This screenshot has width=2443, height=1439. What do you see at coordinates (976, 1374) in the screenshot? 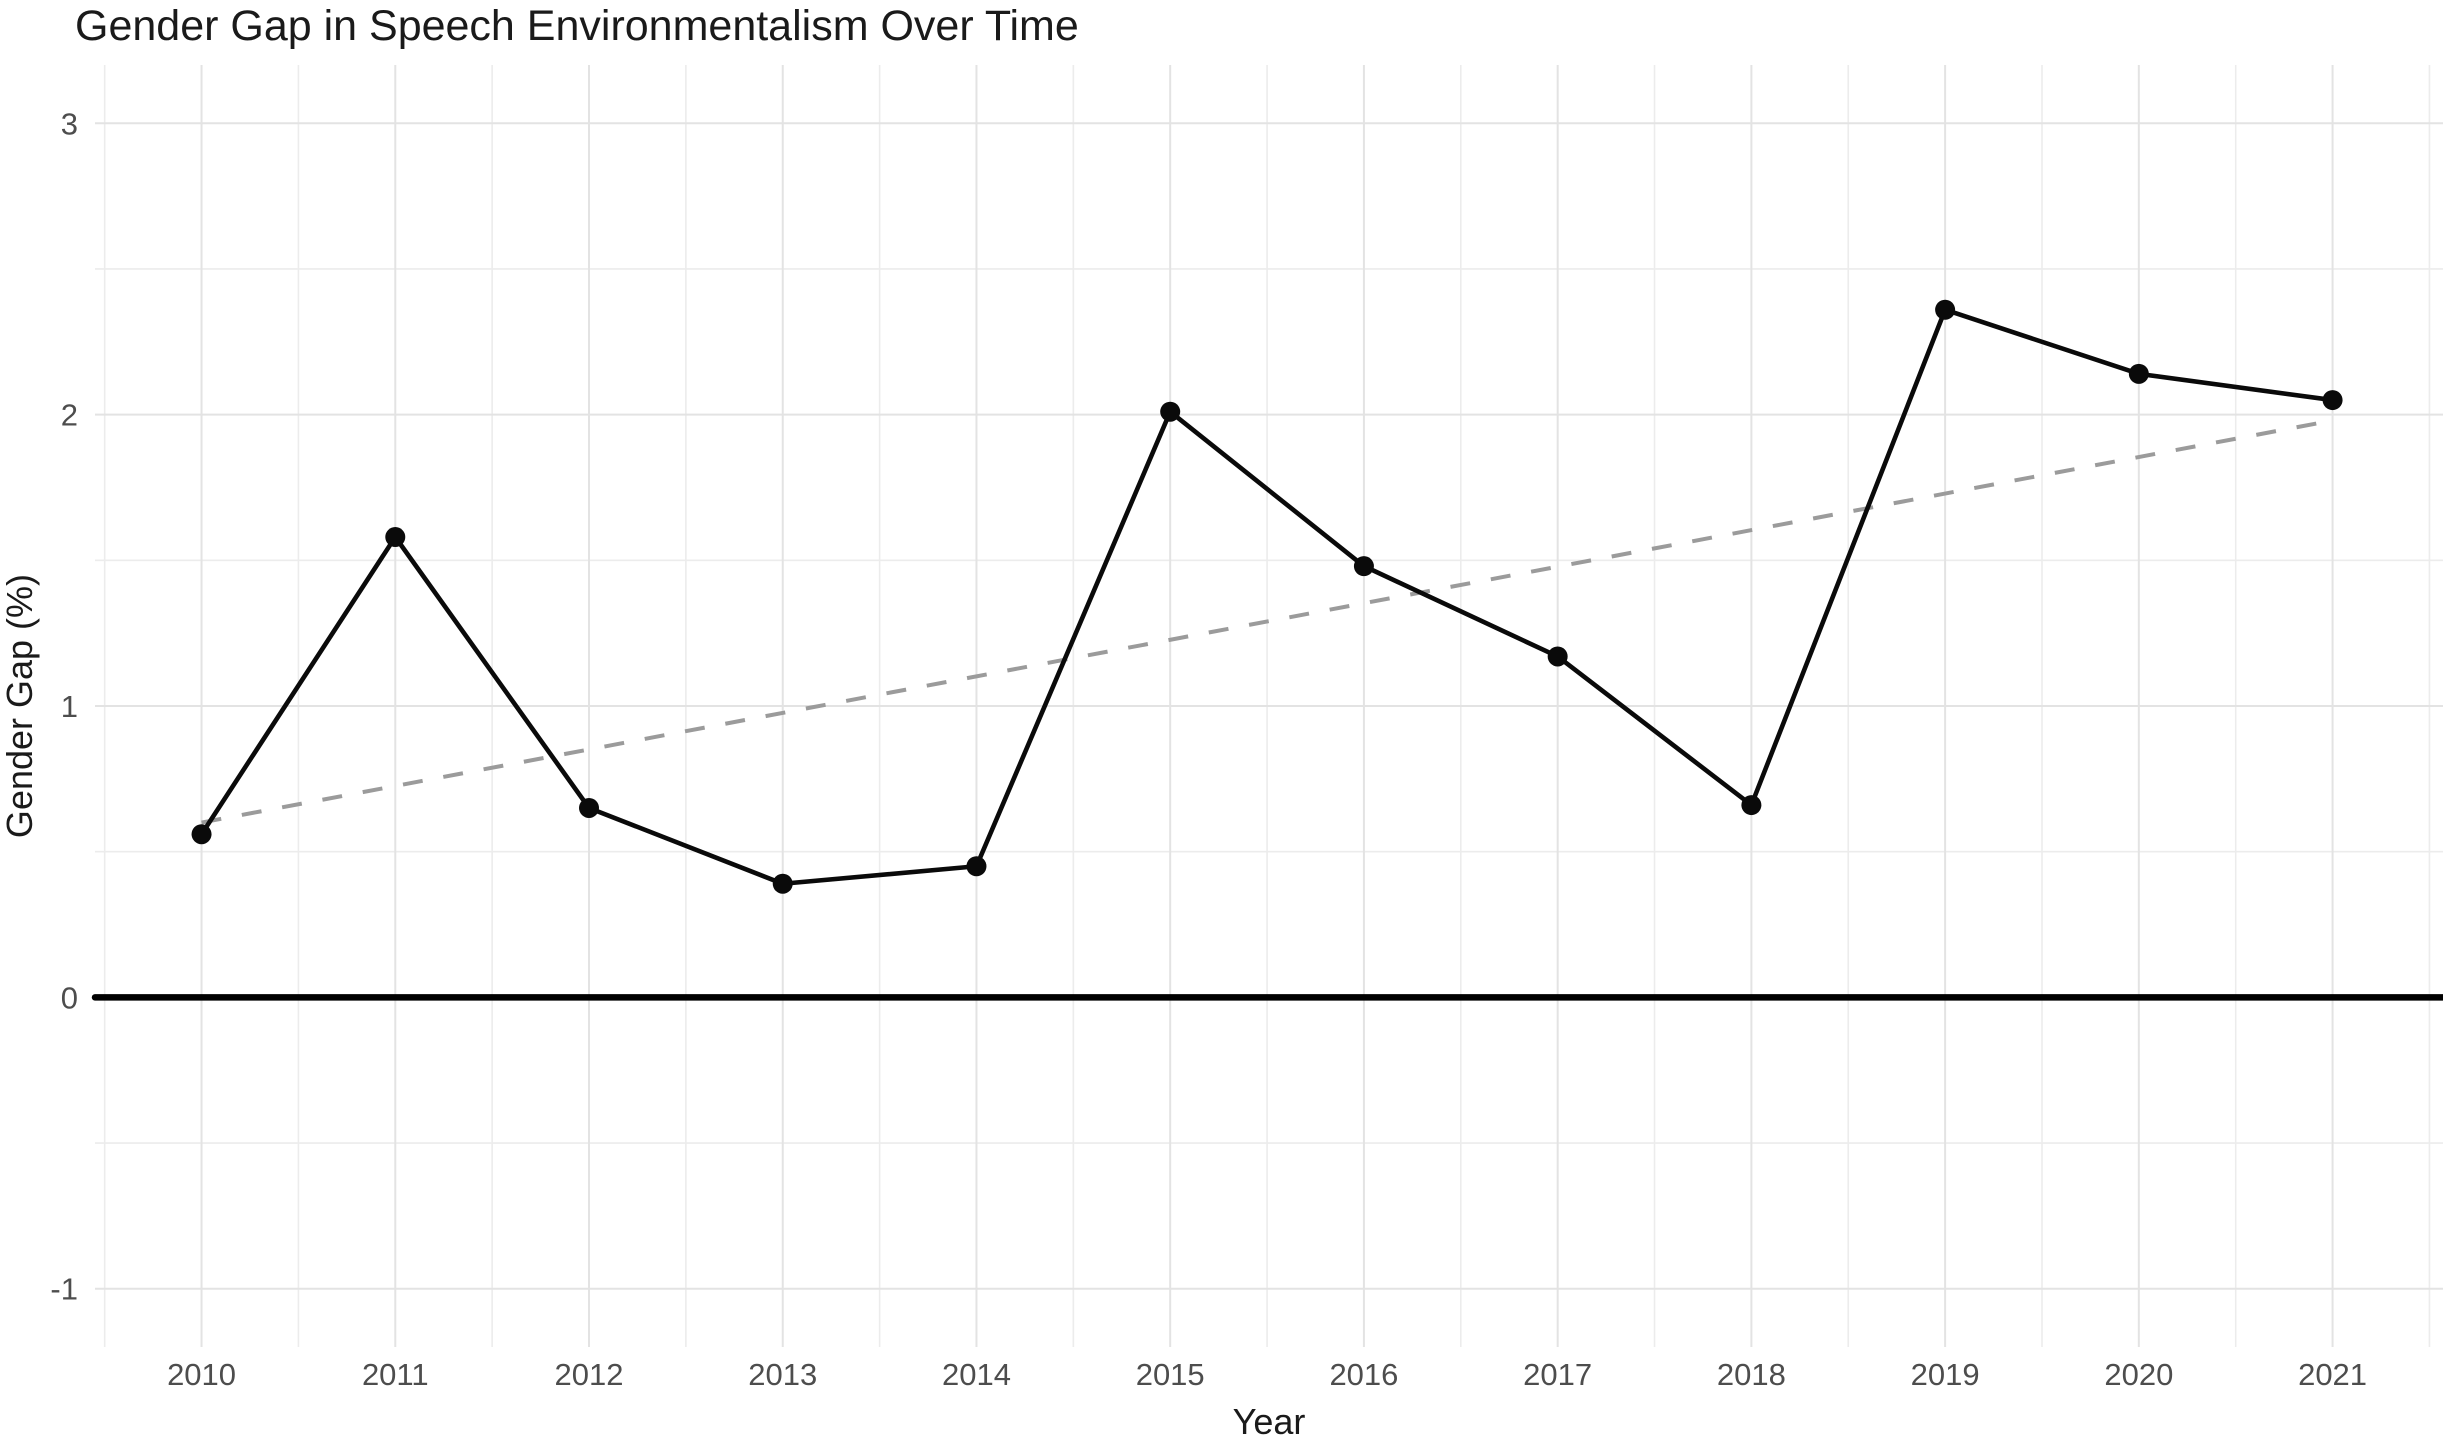
I see `x-tick-label: 2014` at bounding box center [976, 1374].